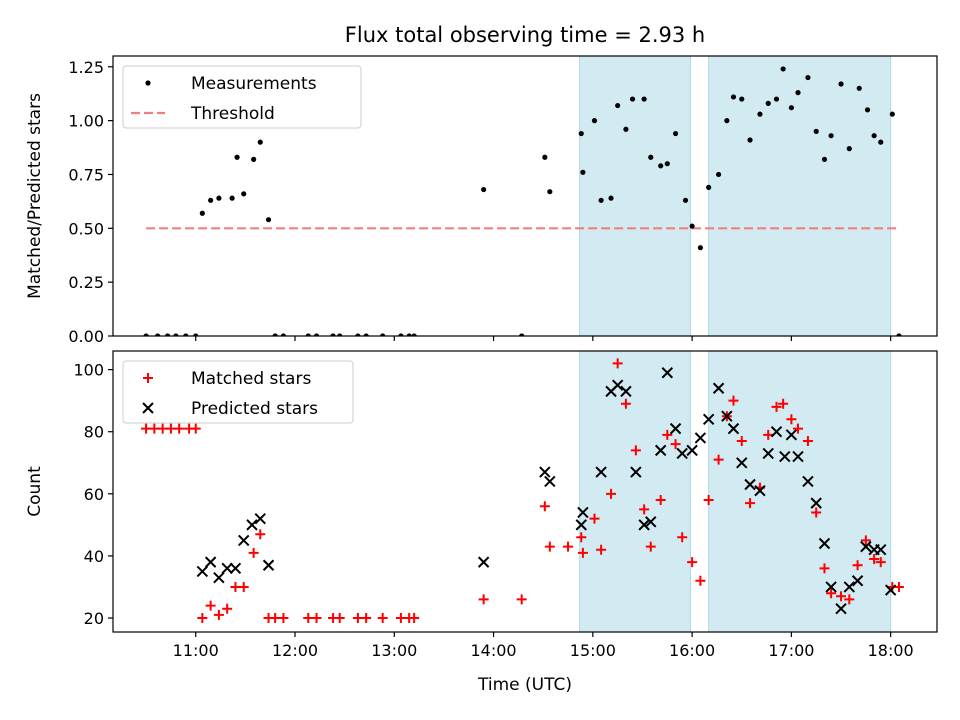 The image size is (960, 720). I want to click on x-tick-label: 14:00, so click(494, 650).